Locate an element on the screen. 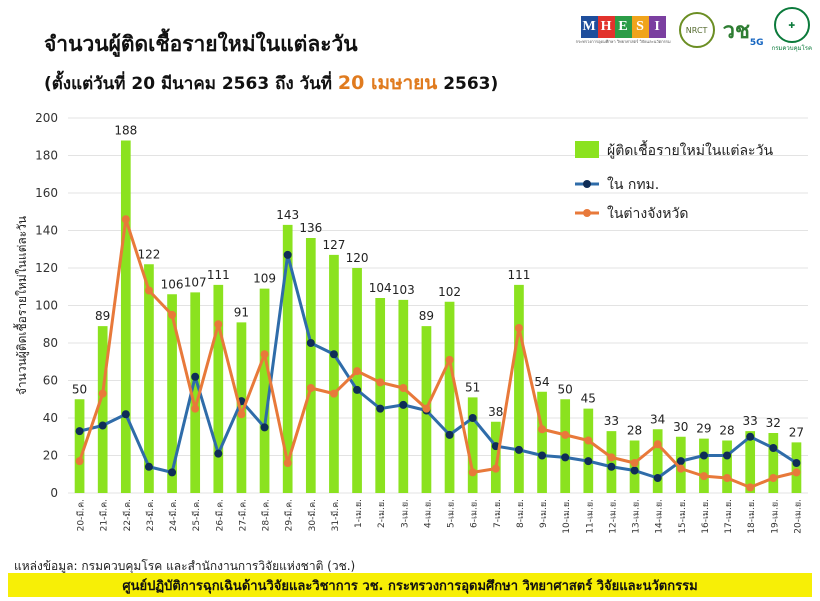  mhesi-letter: H is located at coordinates (606, 26).